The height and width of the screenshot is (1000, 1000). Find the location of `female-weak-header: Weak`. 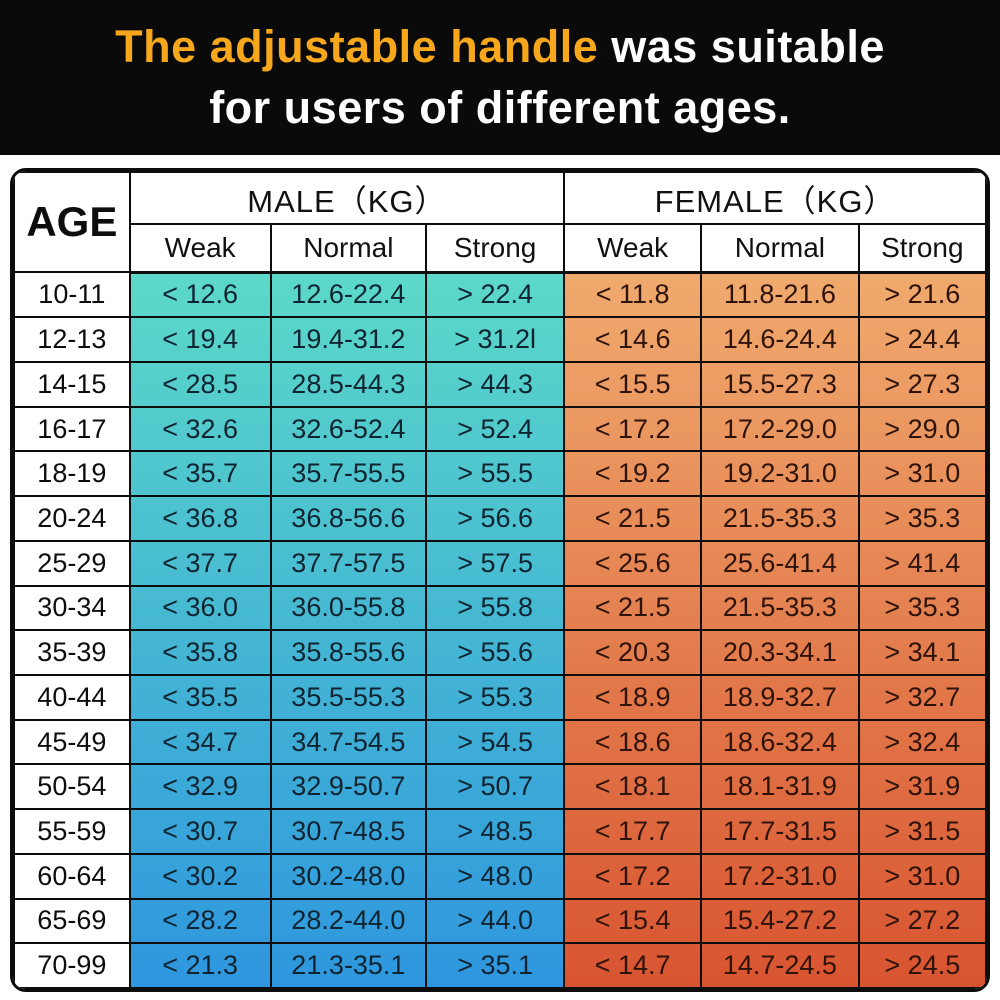

female-weak-header: Weak is located at coordinates (633, 248).